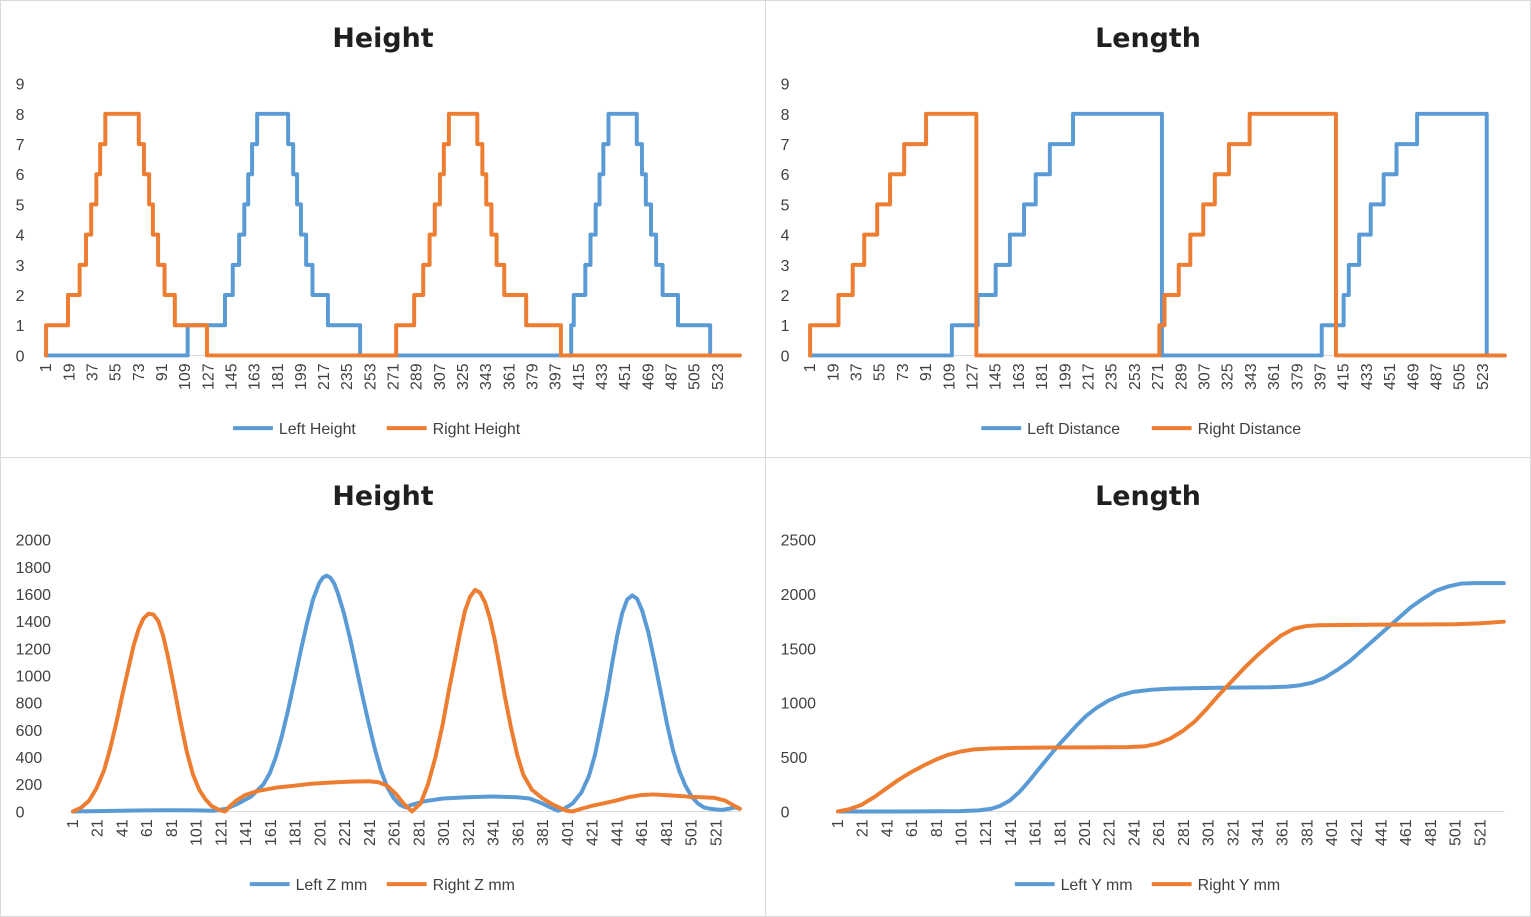 The image size is (1531, 917). What do you see at coordinates (34, 595) in the screenshot?
I see `y-tick-label: 1600` at bounding box center [34, 595].